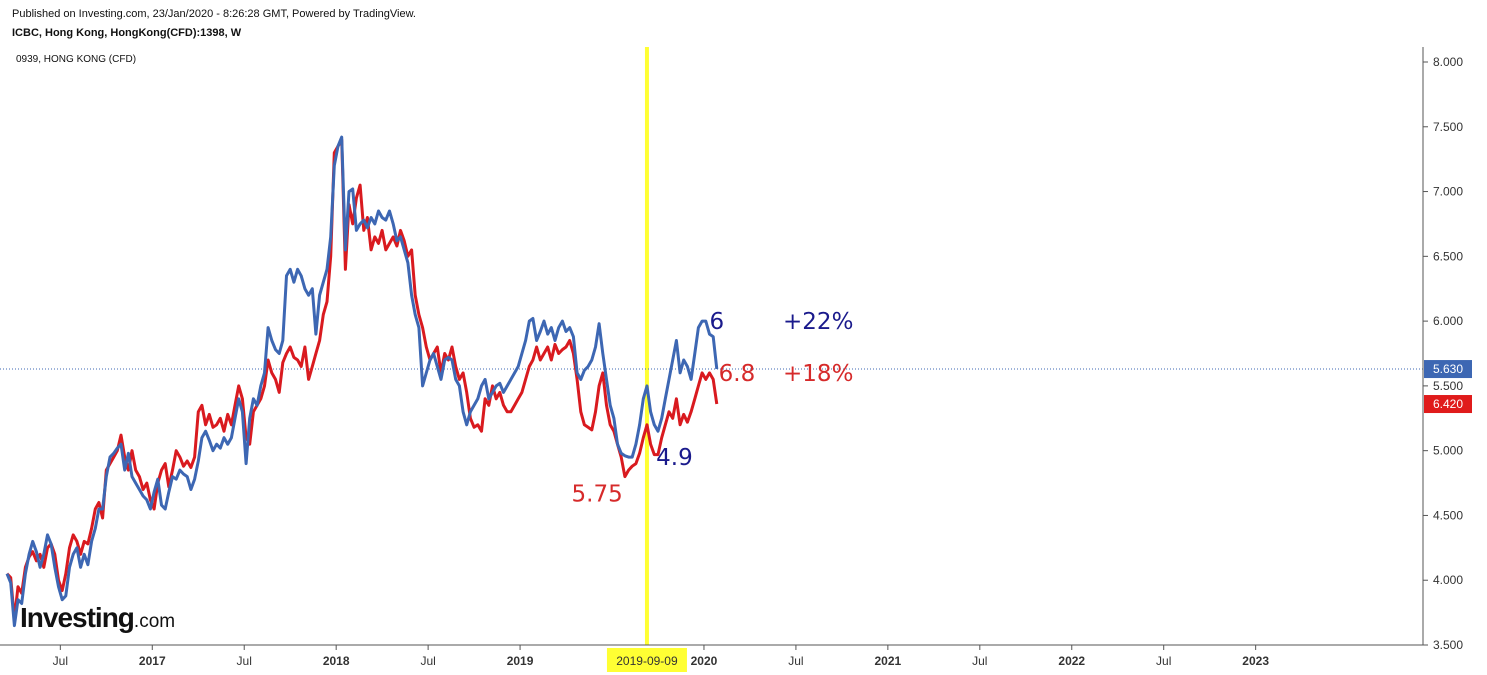 The height and width of the screenshot is (675, 1487). I want to click on annotations-layer: 6 +22% 6.8 +18% 4.9 5.75, so click(713, 408).